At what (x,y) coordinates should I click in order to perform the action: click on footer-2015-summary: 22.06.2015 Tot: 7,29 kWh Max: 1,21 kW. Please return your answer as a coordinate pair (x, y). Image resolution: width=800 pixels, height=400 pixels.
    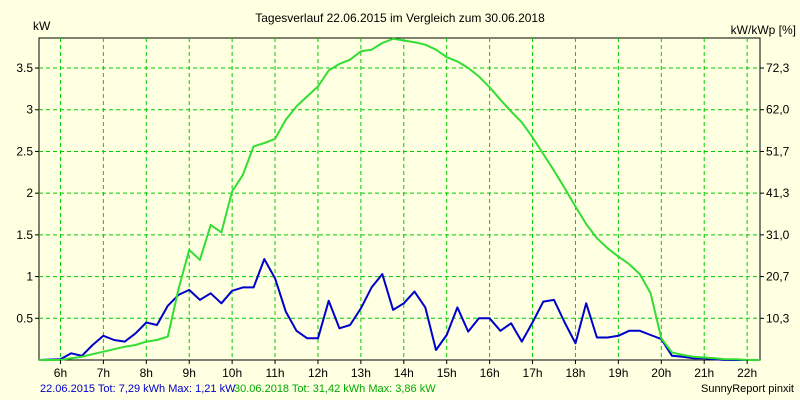
    Looking at the image, I should click on (138, 389).